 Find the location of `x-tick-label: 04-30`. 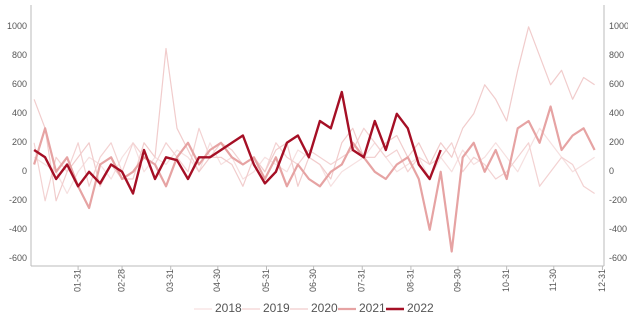

x-tick-label: 04-30 is located at coordinates (217, 280).